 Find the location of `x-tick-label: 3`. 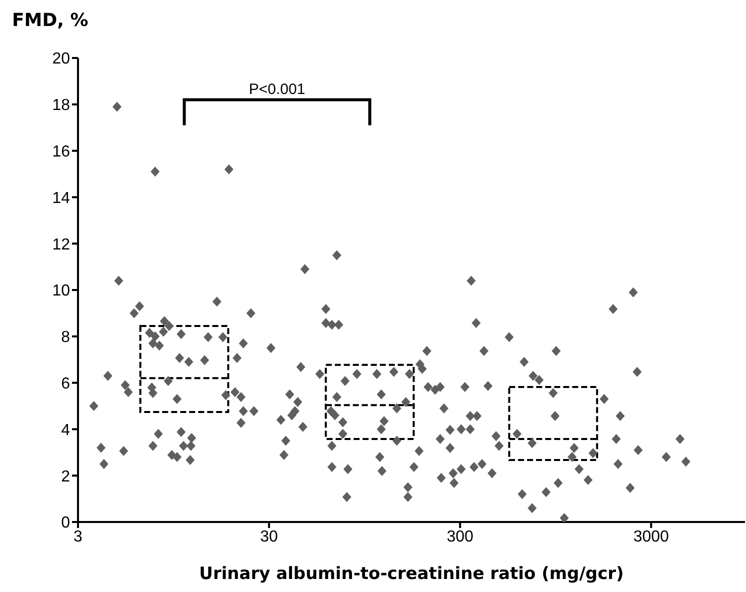

x-tick-label: 3 is located at coordinates (78, 537).